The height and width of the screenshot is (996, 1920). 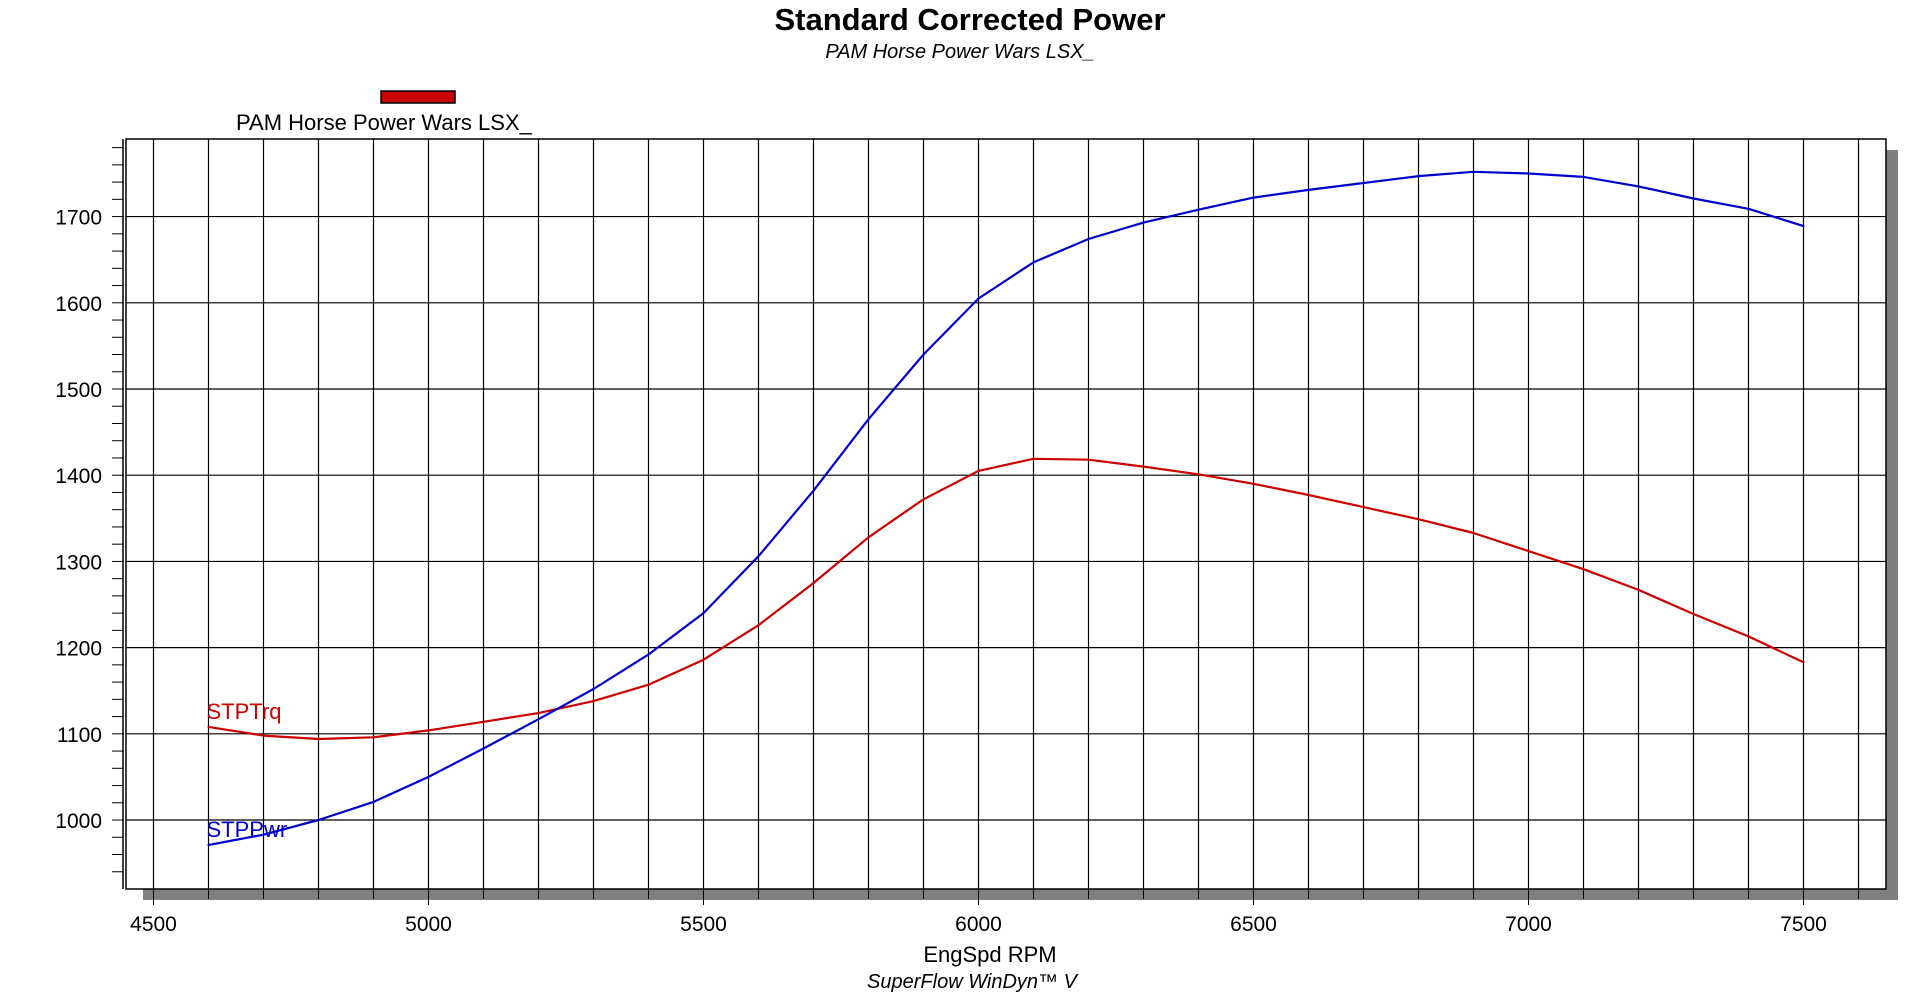 What do you see at coordinates (247, 829) in the screenshot?
I see `series-label-stppwr: STPPwr` at bounding box center [247, 829].